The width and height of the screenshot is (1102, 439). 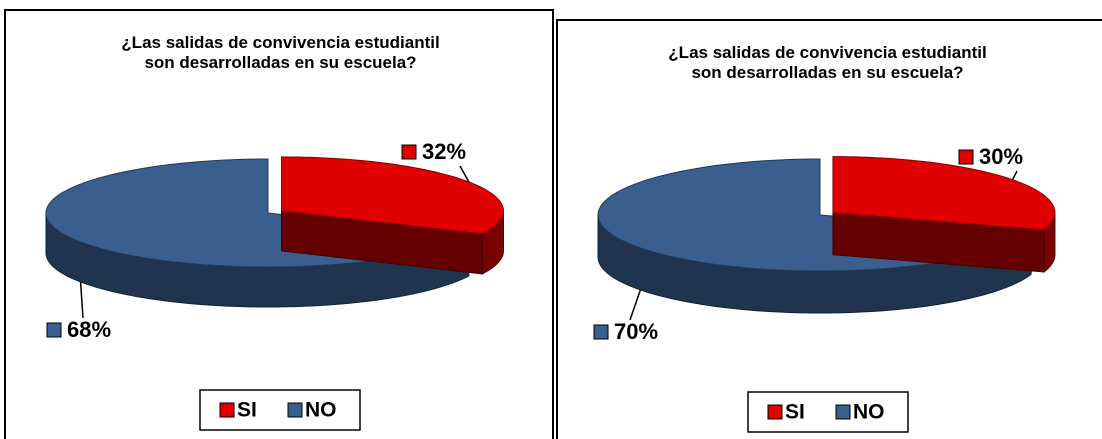 What do you see at coordinates (89, 329) in the screenshot?
I see `data-label: 68%` at bounding box center [89, 329].